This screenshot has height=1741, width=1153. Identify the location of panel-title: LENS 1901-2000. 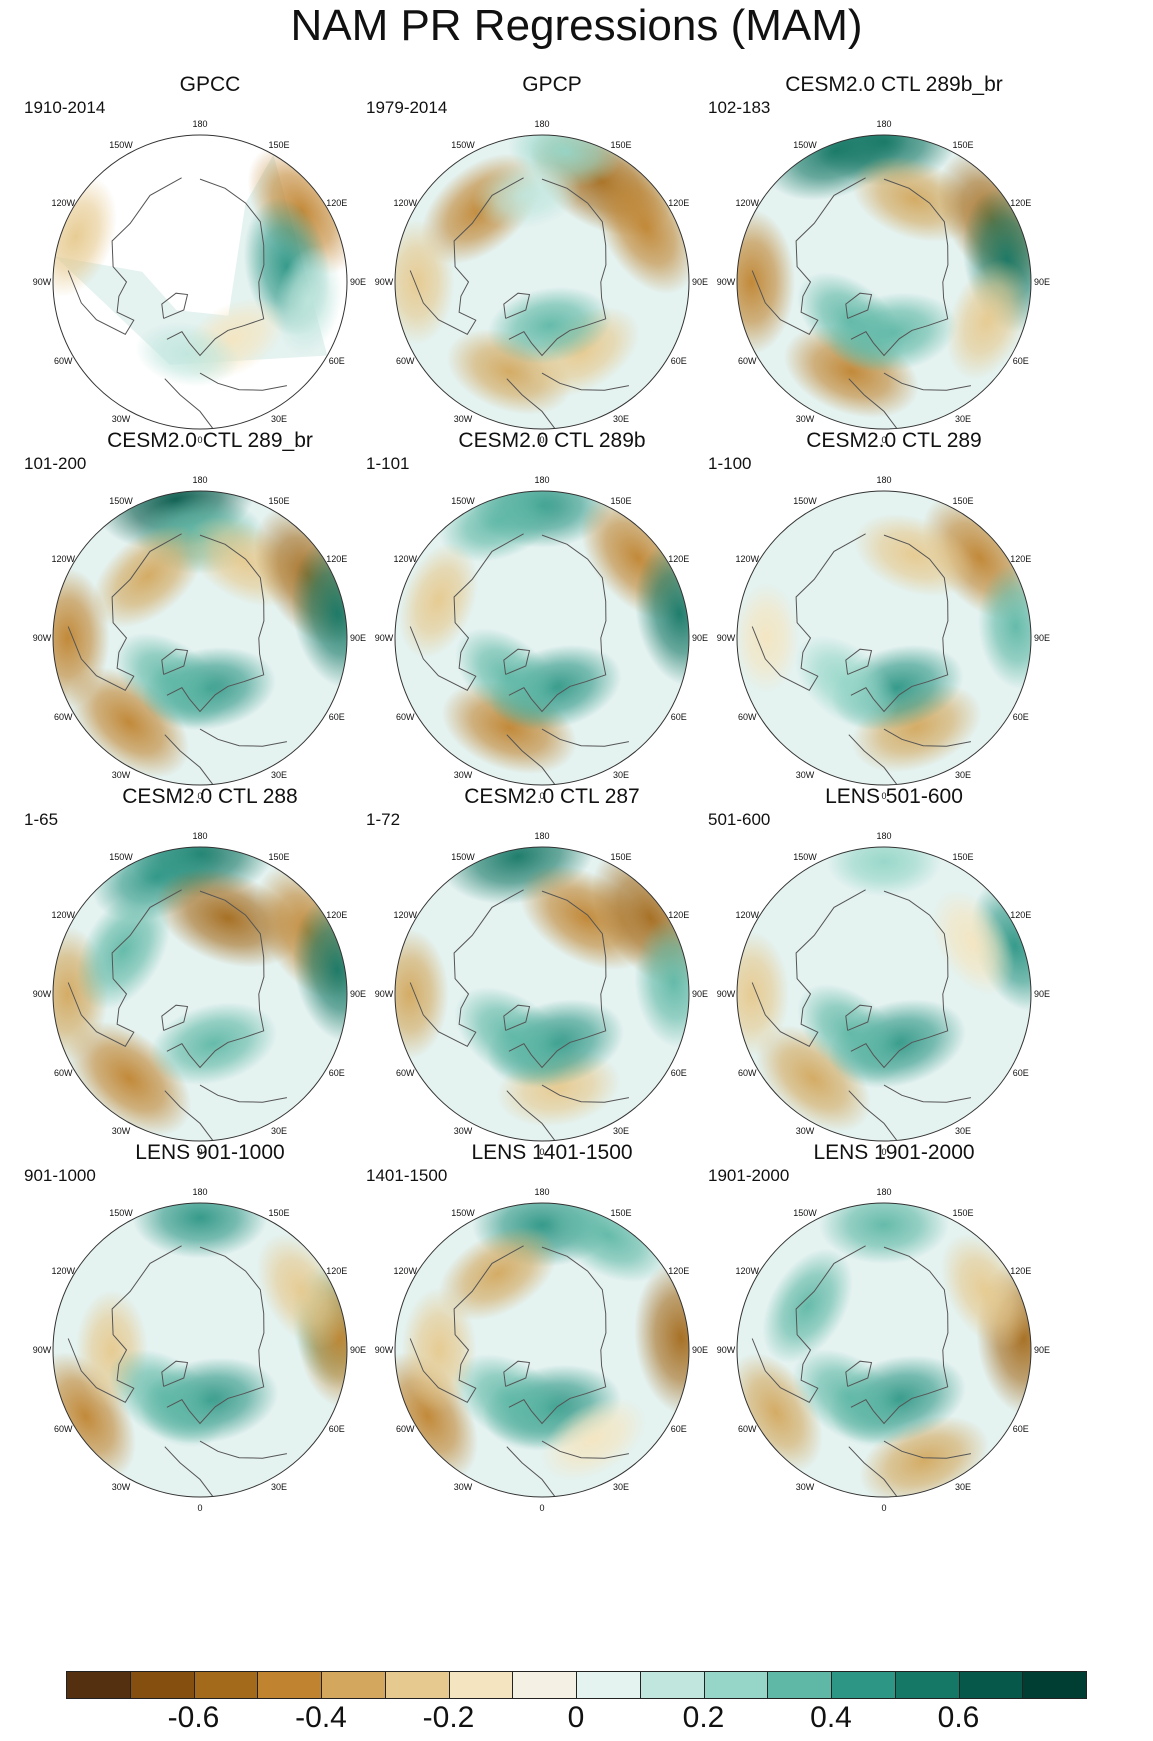
(894, 1152).